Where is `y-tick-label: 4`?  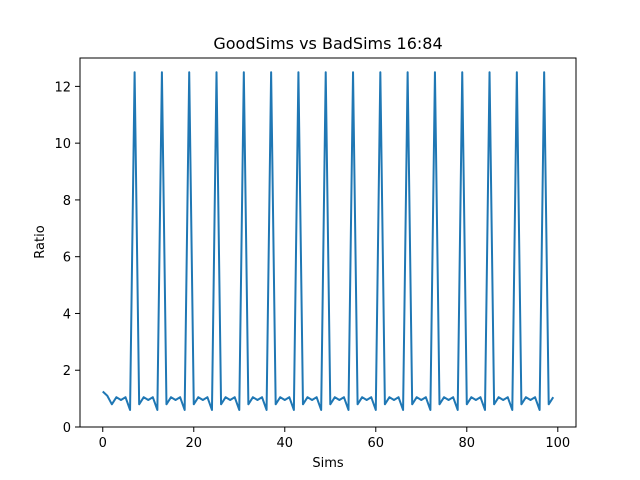 y-tick-label: 4 is located at coordinates (67, 314).